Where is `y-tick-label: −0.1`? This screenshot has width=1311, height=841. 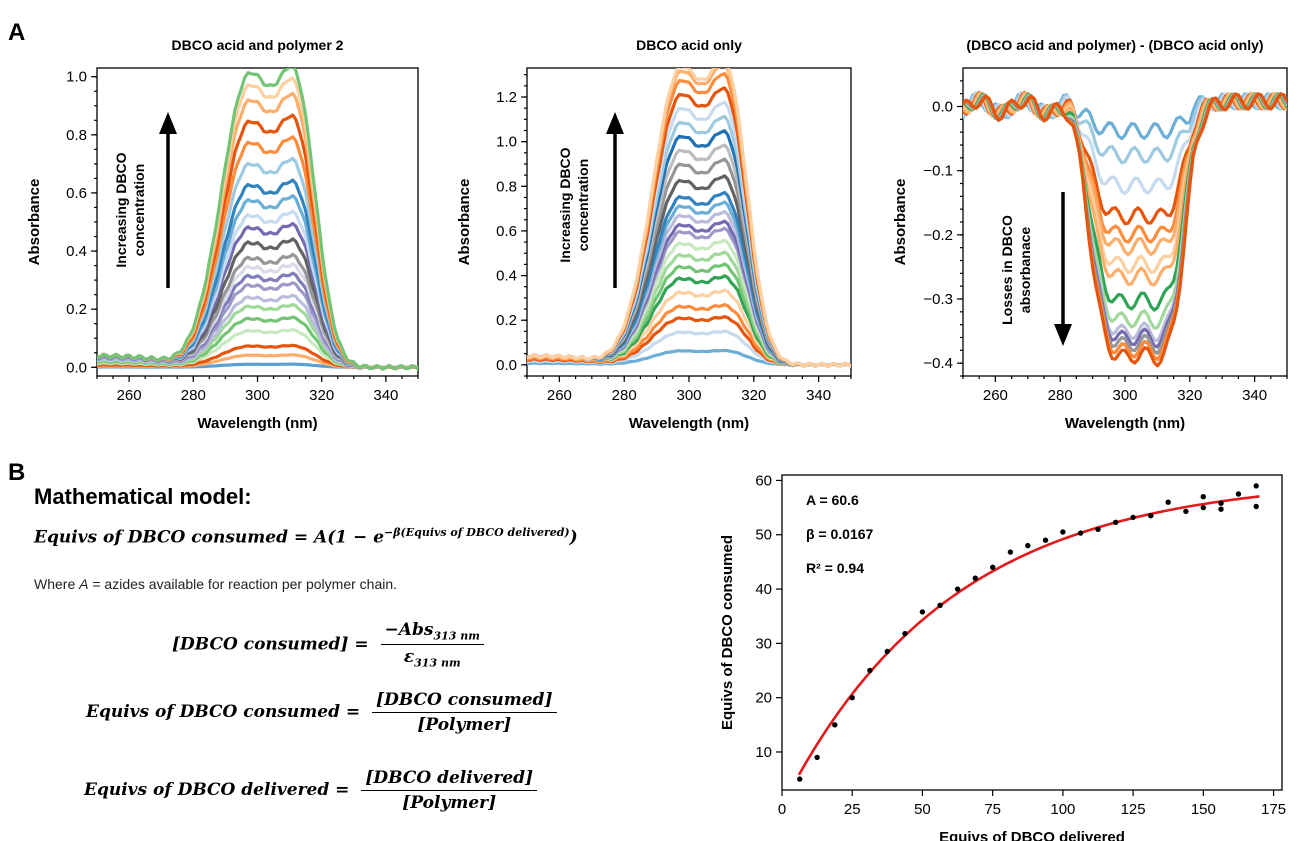 y-tick-label: −0.1 is located at coordinates (938, 171).